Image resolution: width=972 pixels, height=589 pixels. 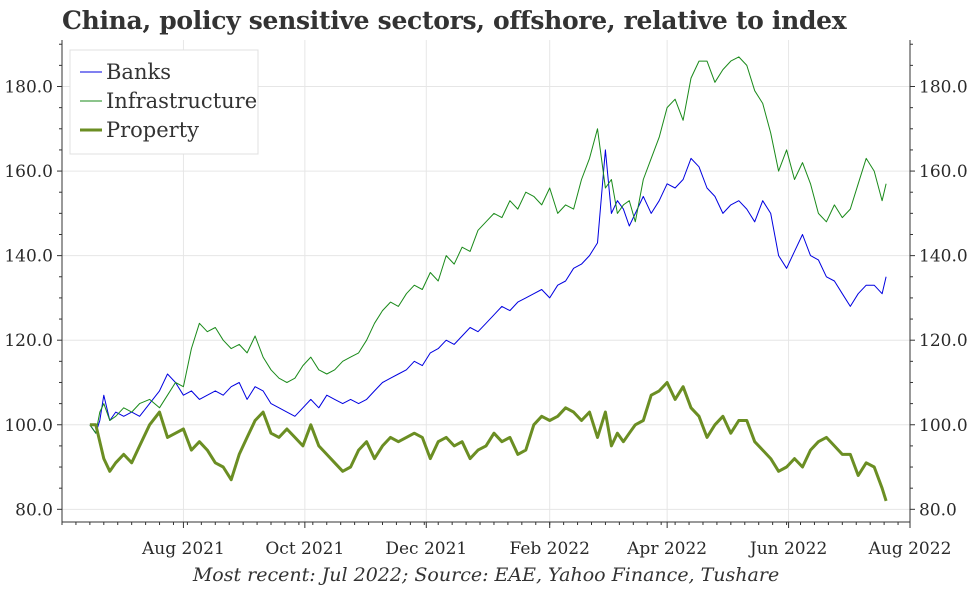 What do you see at coordinates (666, 549) in the screenshot?
I see `x-tick-label: Apr 2022` at bounding box center [666, 549].